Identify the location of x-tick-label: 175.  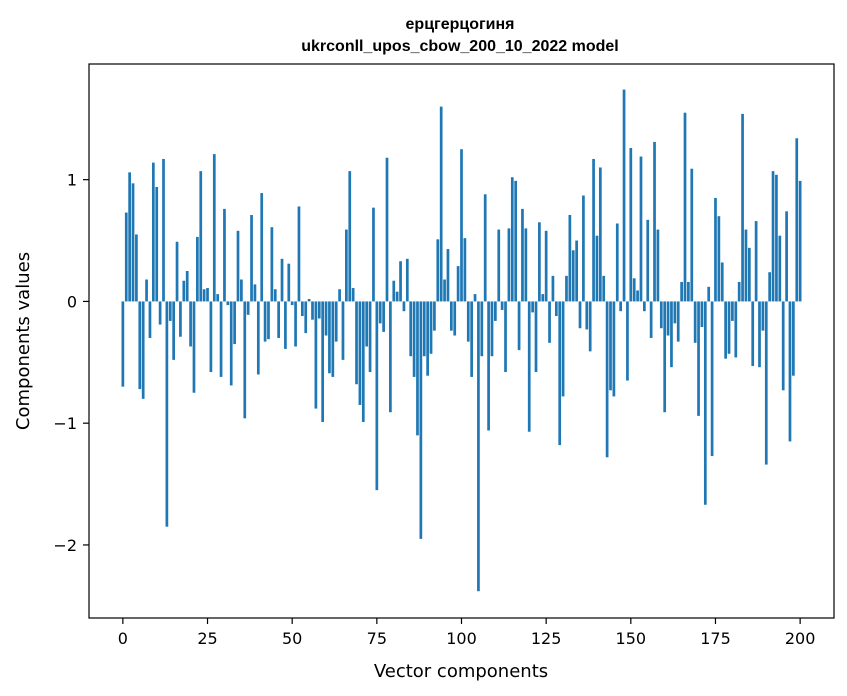
(715, 638).